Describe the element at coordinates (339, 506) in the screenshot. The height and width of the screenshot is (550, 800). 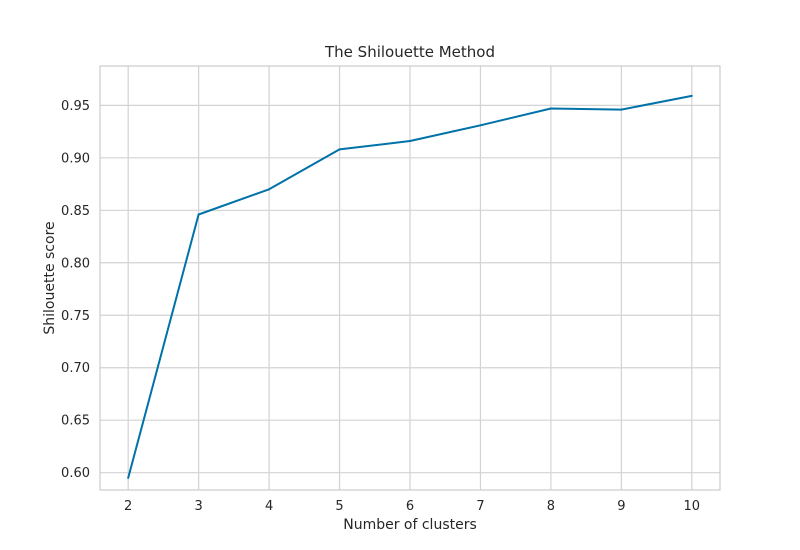
I see `x-tick-label: 5` at that location.